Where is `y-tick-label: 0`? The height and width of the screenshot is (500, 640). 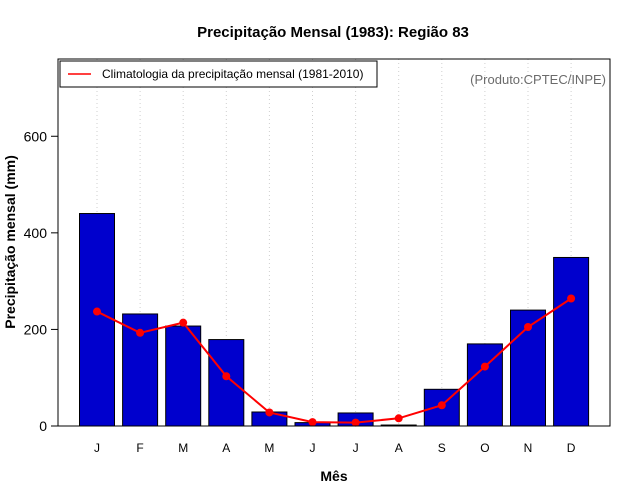 y-tick-label: 0 is located at coordinates (43, 426).